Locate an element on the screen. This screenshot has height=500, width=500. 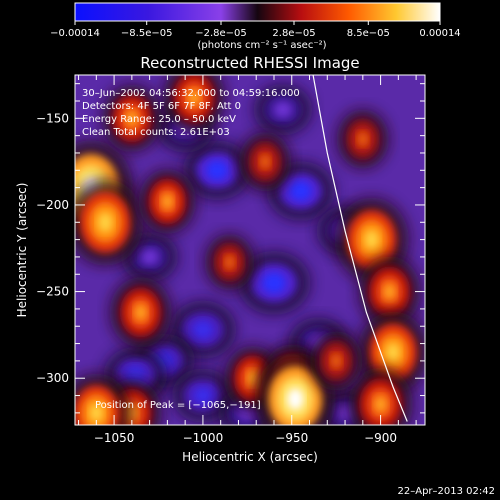
colorbar-tick-label: −2.8e−05 is located at coordinates (221, 33).